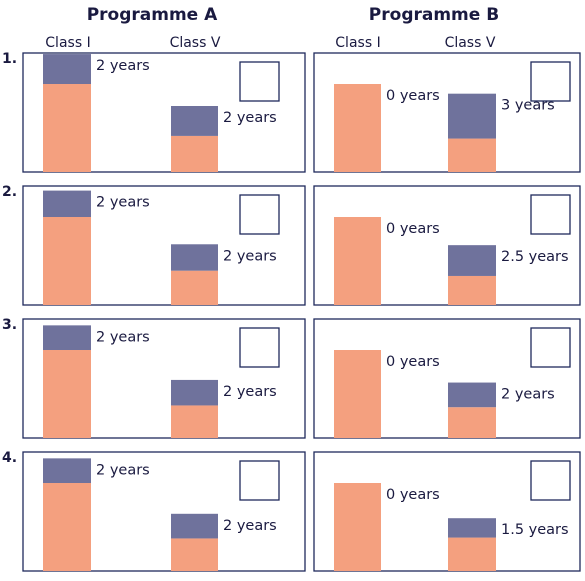  I want to click on programme-b-class-v-label: Class V, so click(470, 43).